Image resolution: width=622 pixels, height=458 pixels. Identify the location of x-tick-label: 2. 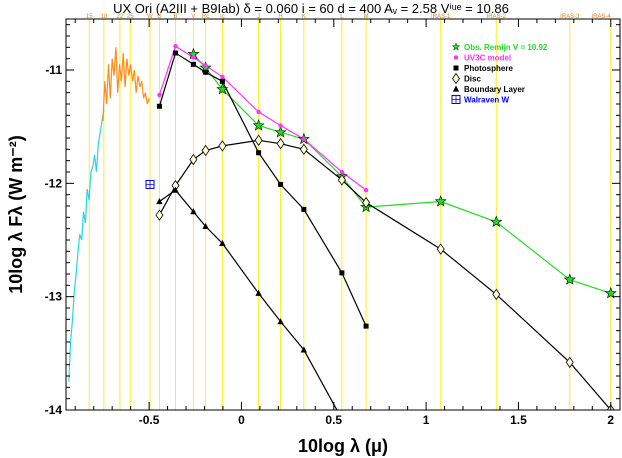
(610, 420).